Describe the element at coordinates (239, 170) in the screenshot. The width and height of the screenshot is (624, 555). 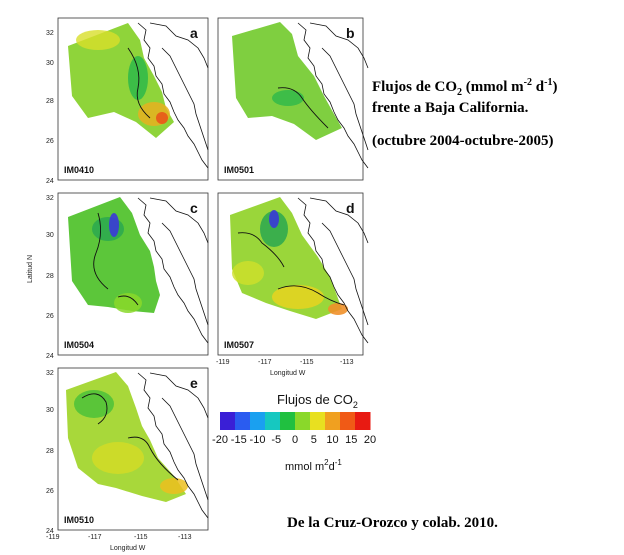
I see `cruise-id-b: IM0501` at that location.